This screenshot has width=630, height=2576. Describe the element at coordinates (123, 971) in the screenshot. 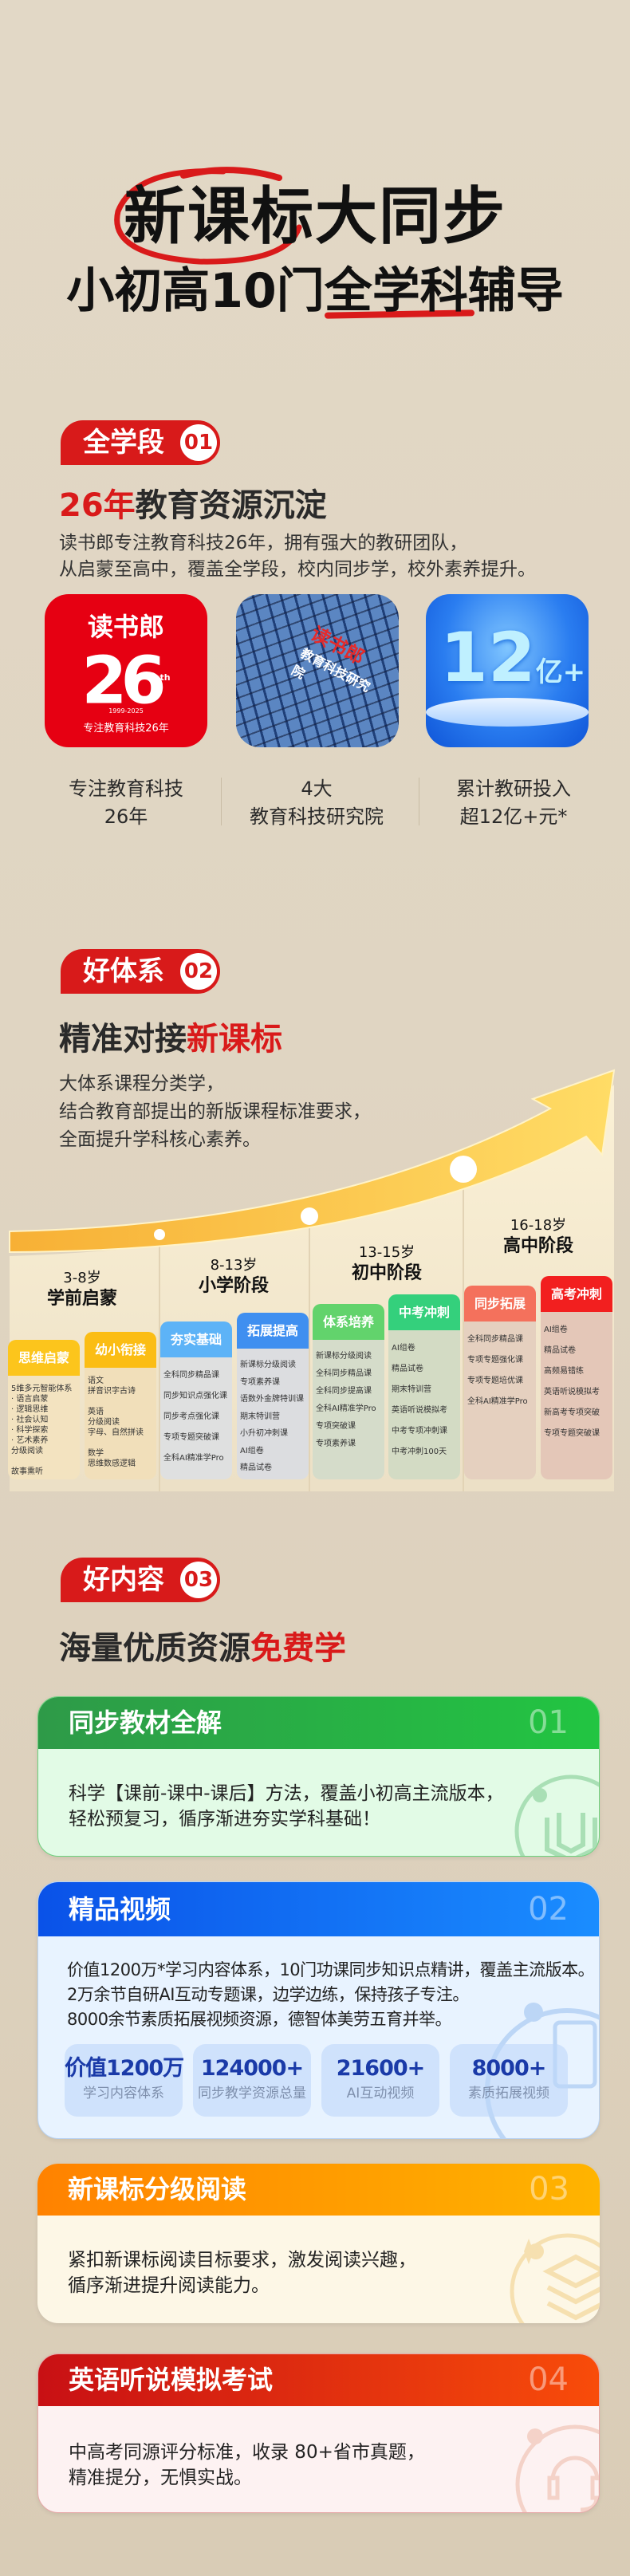

I see `badge-label: 好体系` at that location.